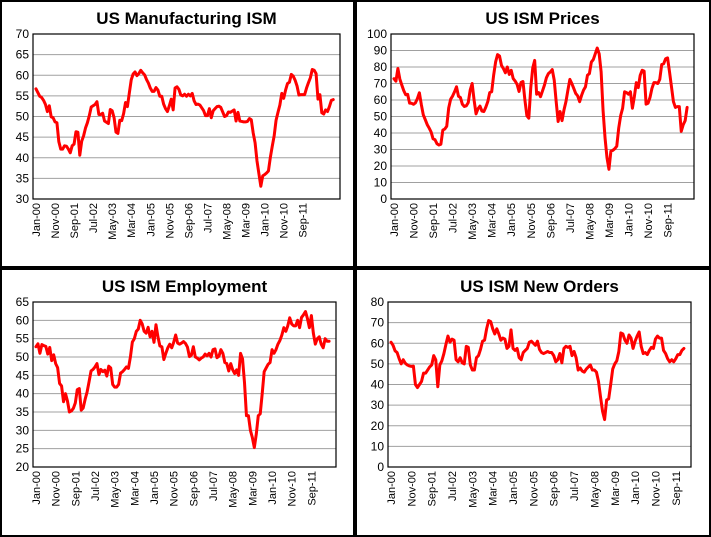 The height and width of the screenshot is (537, 711). I want to click on series-line-prices, so click(540, 108).